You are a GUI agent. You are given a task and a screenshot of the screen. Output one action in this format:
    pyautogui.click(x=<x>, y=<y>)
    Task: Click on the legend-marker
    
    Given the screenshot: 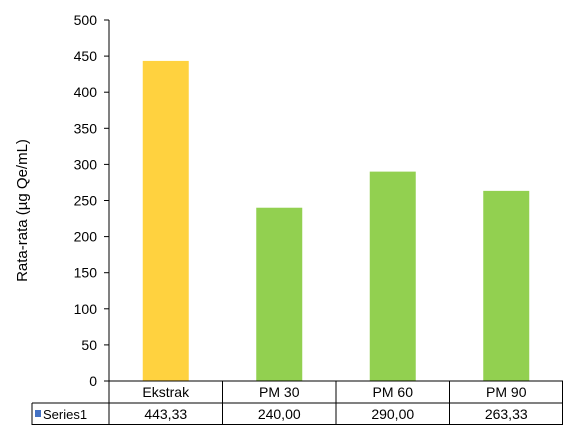 What is the action you would take?
    pyautogui.click(x=38, y=413)
    